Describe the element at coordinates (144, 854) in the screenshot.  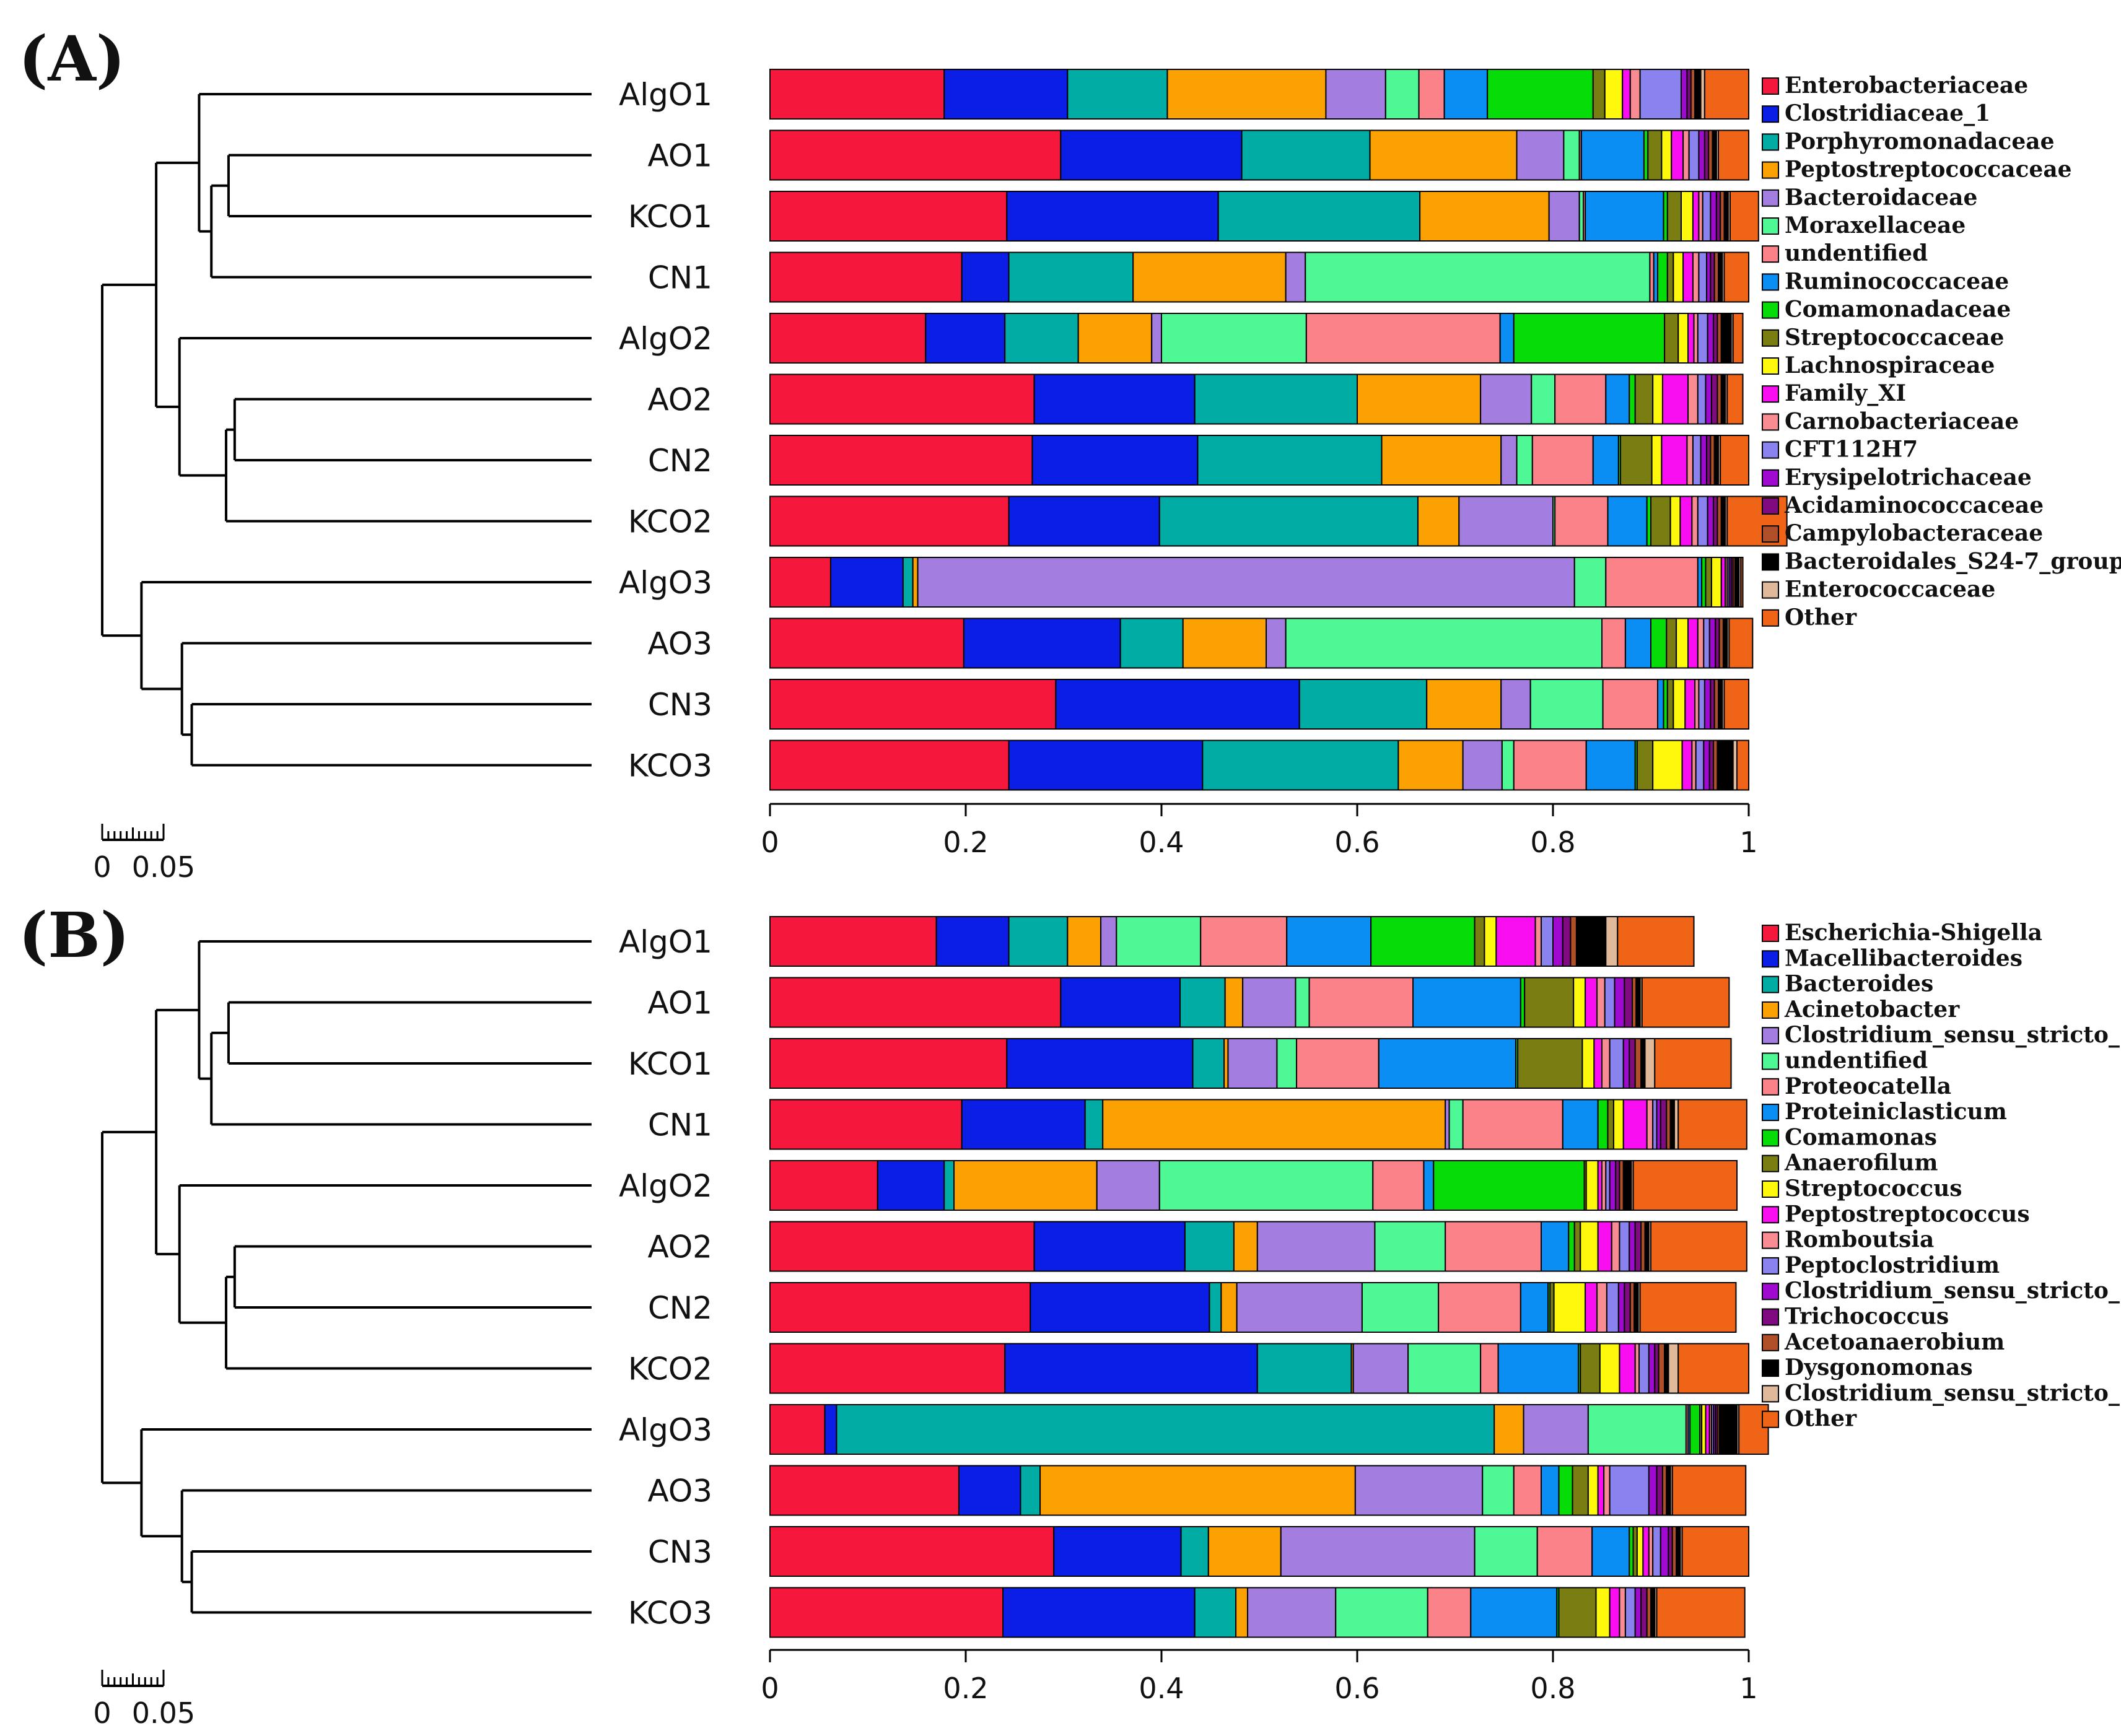
I see `scale-bar-a: 0 0.05` at that location.